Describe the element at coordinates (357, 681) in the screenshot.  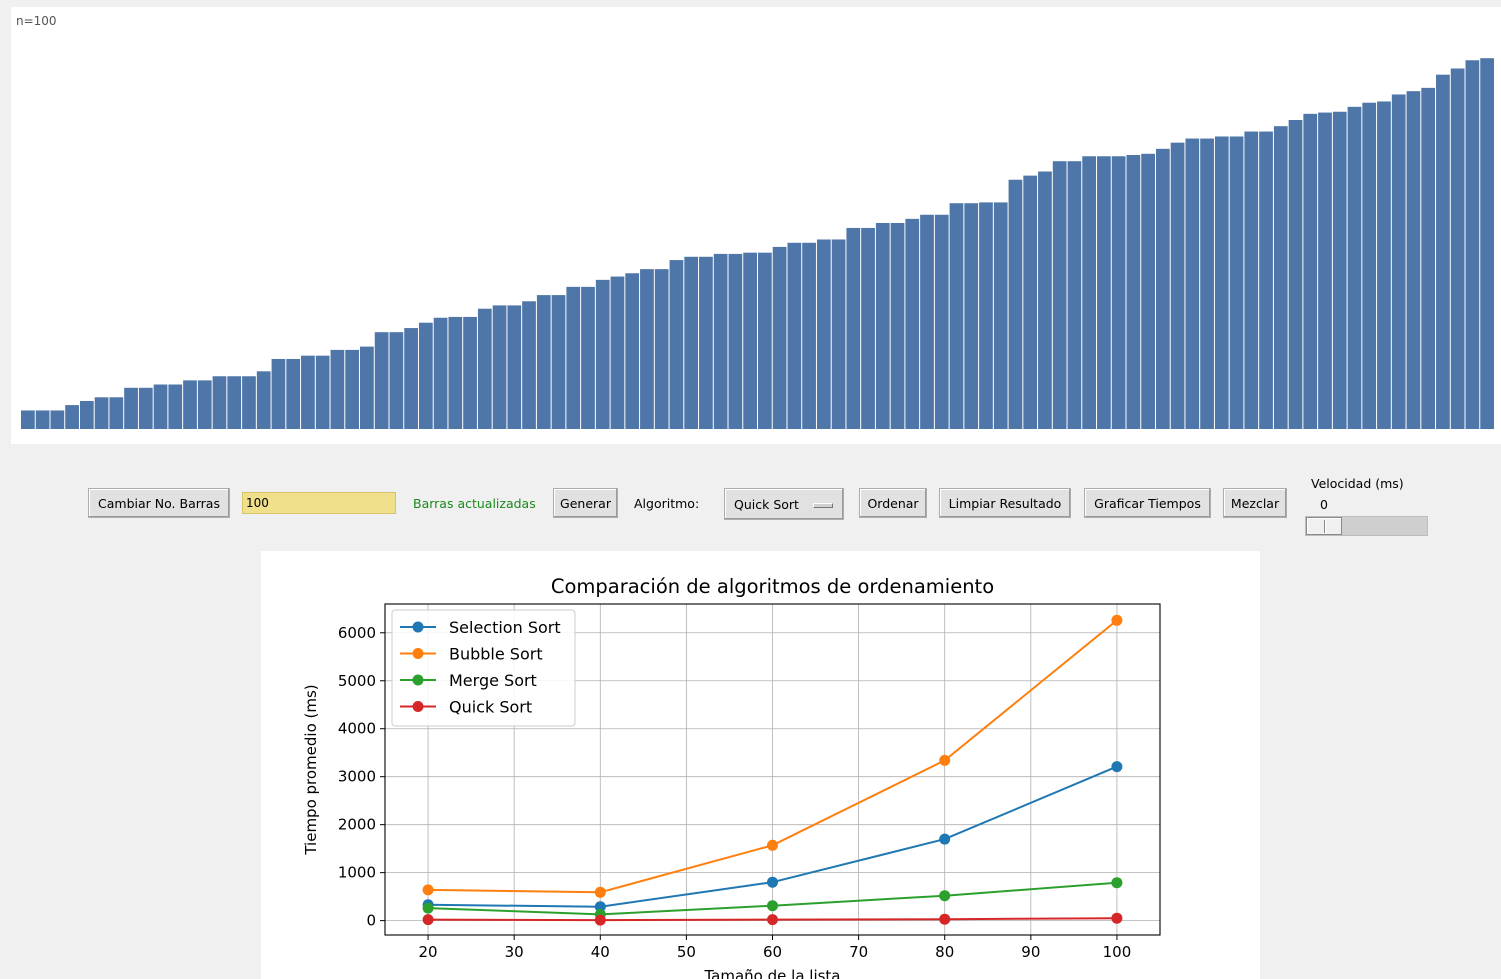
I see `y-tick-label: 5000` at that location.